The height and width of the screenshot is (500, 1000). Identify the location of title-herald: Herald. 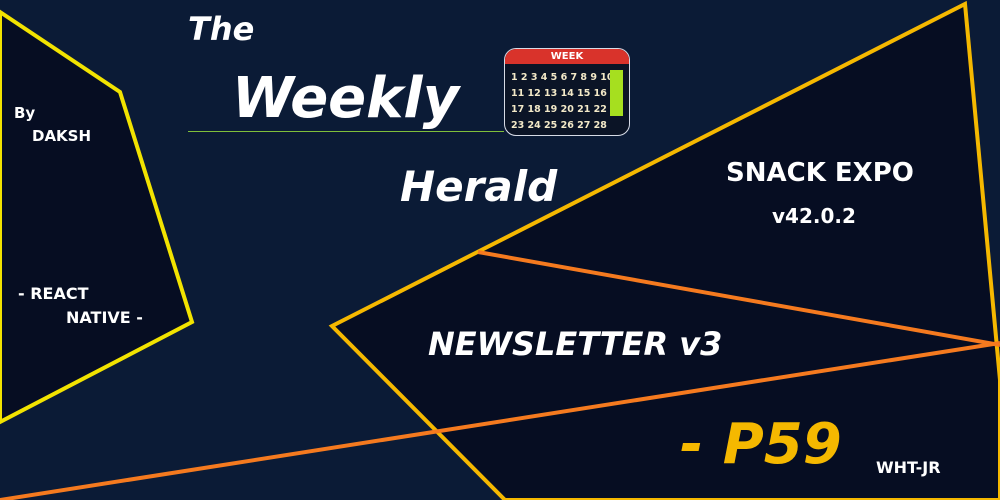
(479, 186).